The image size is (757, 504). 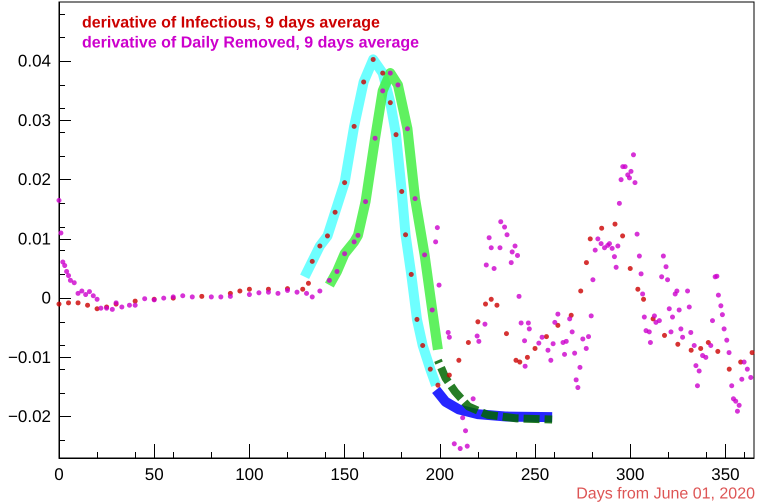 I want to click on x-tick-label: 350, so click(x=725, y=474).